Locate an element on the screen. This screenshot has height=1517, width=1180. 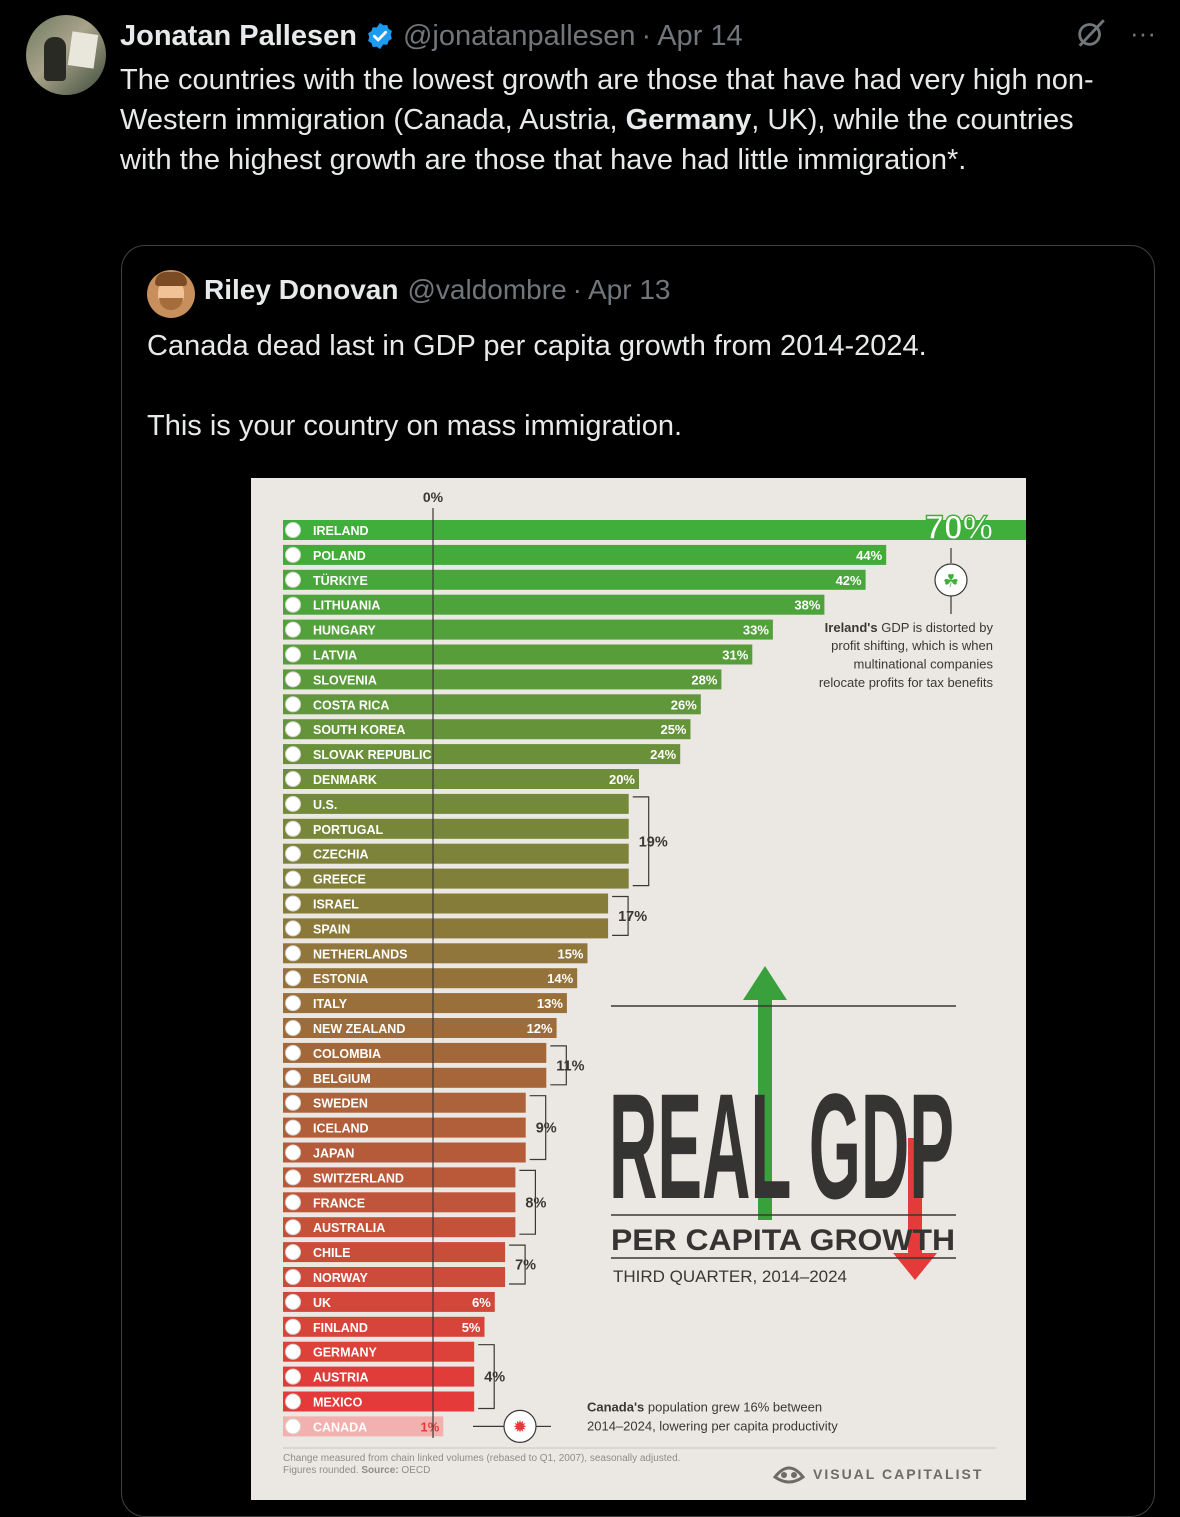
quoted-header: Riley Donovan @valdombre · Apr 13 is located at coordinates (437, 290).